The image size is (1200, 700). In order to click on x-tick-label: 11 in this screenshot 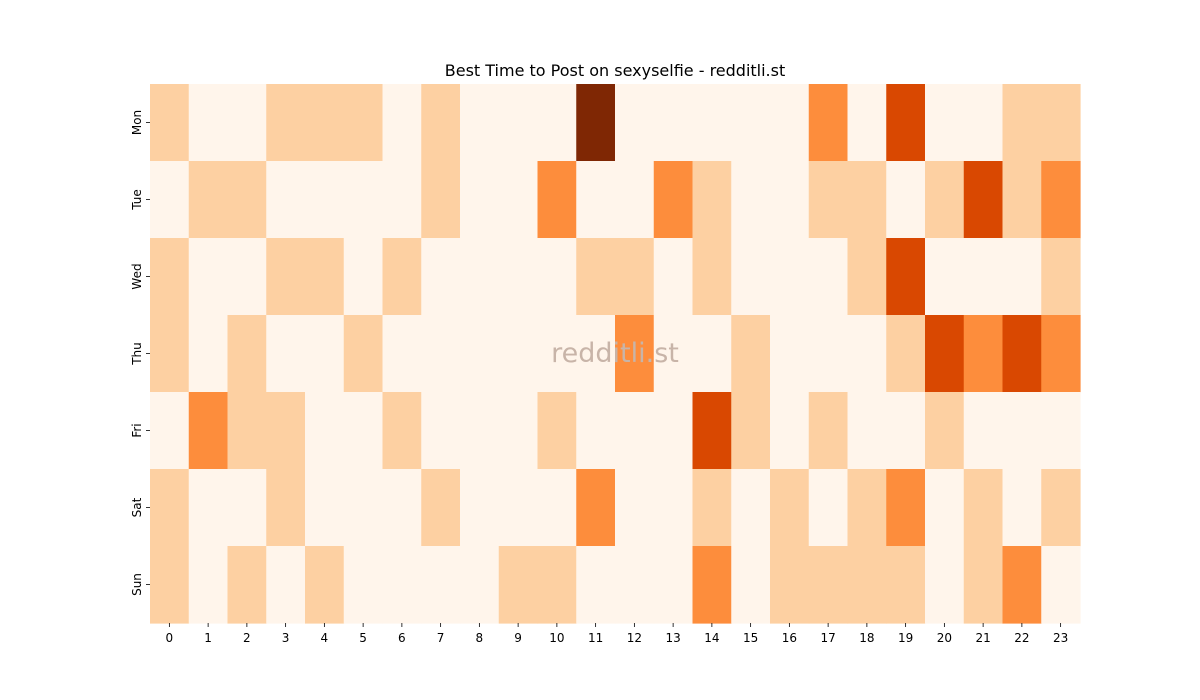, I will do `click(595, 638)`.